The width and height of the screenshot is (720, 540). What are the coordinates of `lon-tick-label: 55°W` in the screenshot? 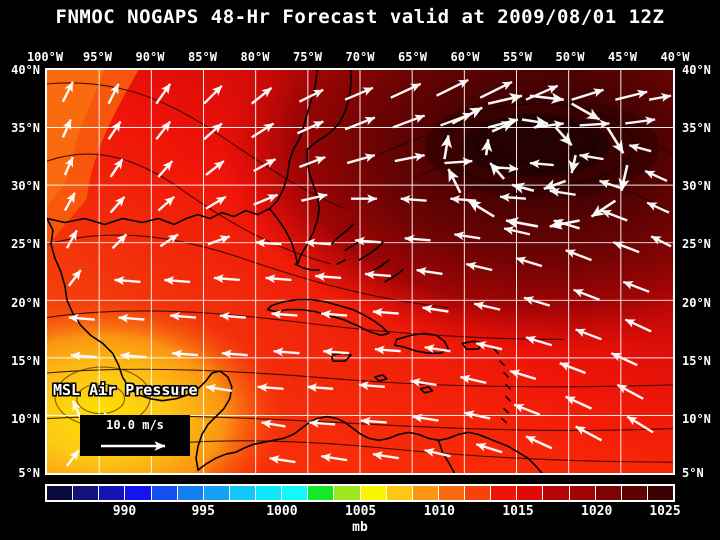 It's located at (517, 57).